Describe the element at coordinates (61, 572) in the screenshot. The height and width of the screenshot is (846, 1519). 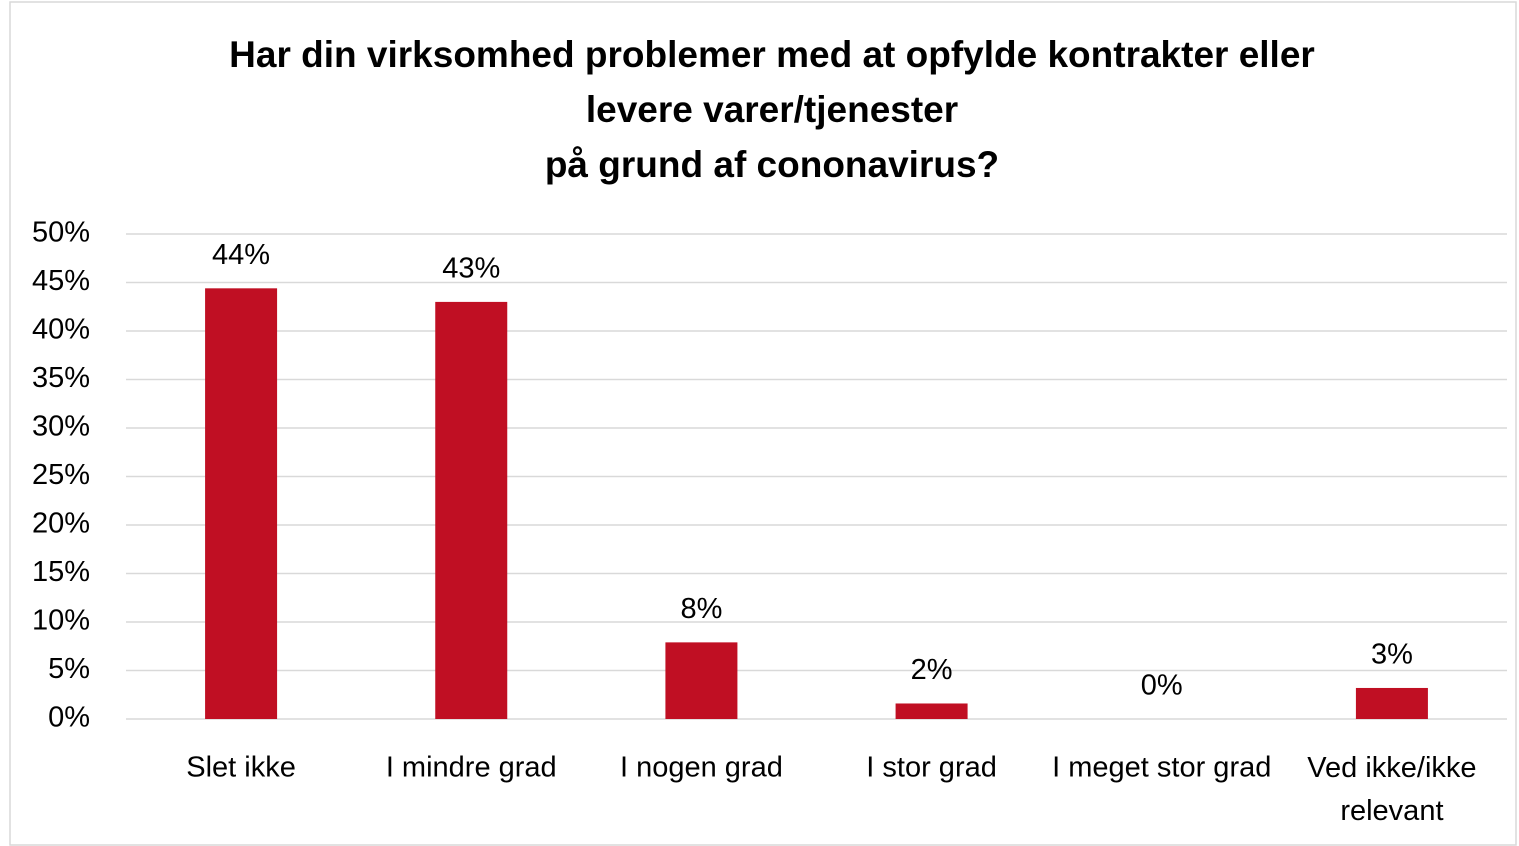
I see `y-tick-label: 15%` at that location.